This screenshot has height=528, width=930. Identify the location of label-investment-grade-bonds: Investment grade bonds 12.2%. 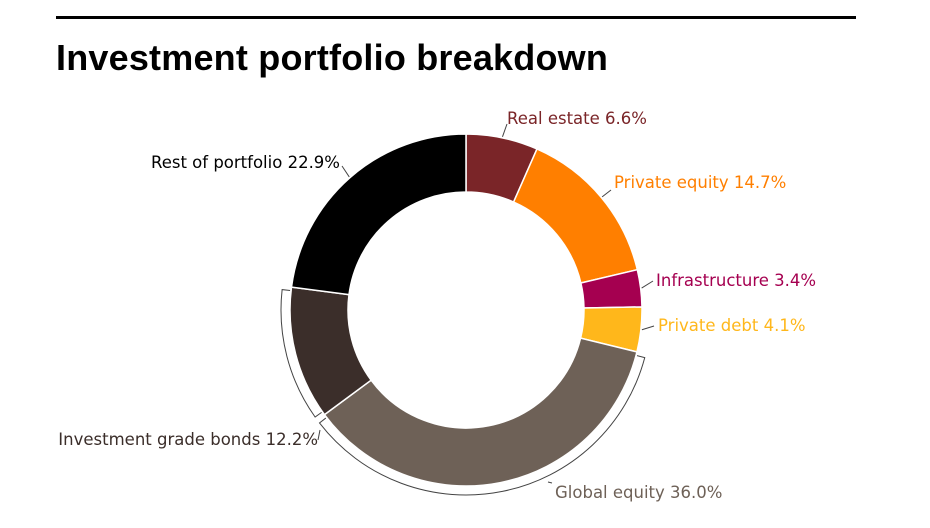
(188, 439).